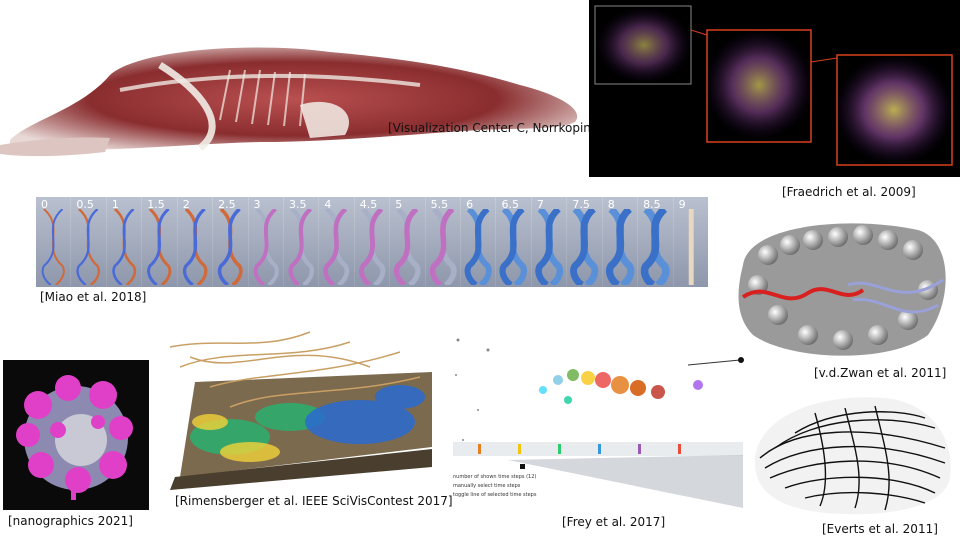 Image resolution: width=960 pixels, height=540 pixels. What do you see at coordinates (880, 373) in the screenshot?
I see `caption-zwan: [v.d.Zwan et al. 2011]` at bounding box center [880, 373].